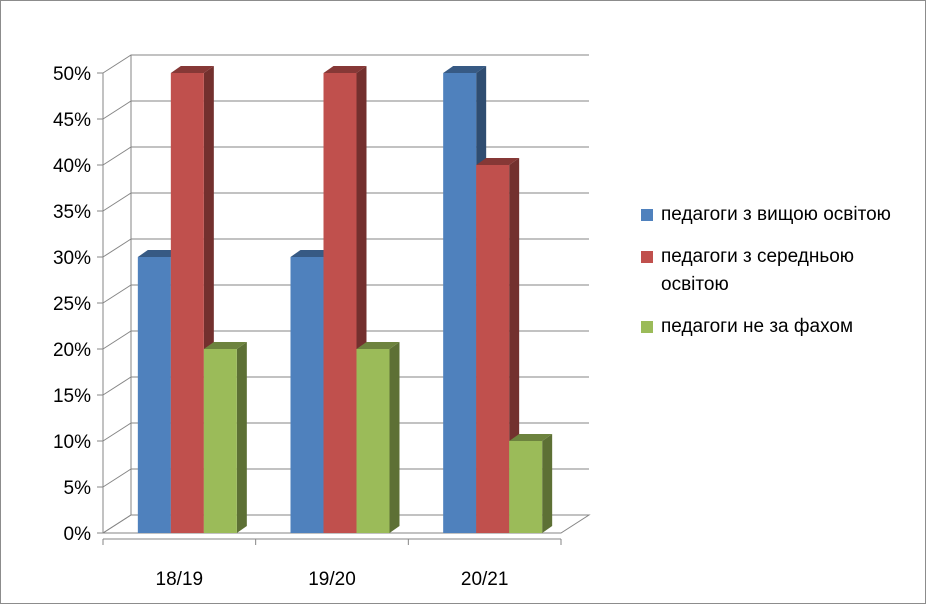  What do you see at coordinates (72, 442) in the screenshot?
I see `y-tick-label: 10%` at bounding box center [72, 442].